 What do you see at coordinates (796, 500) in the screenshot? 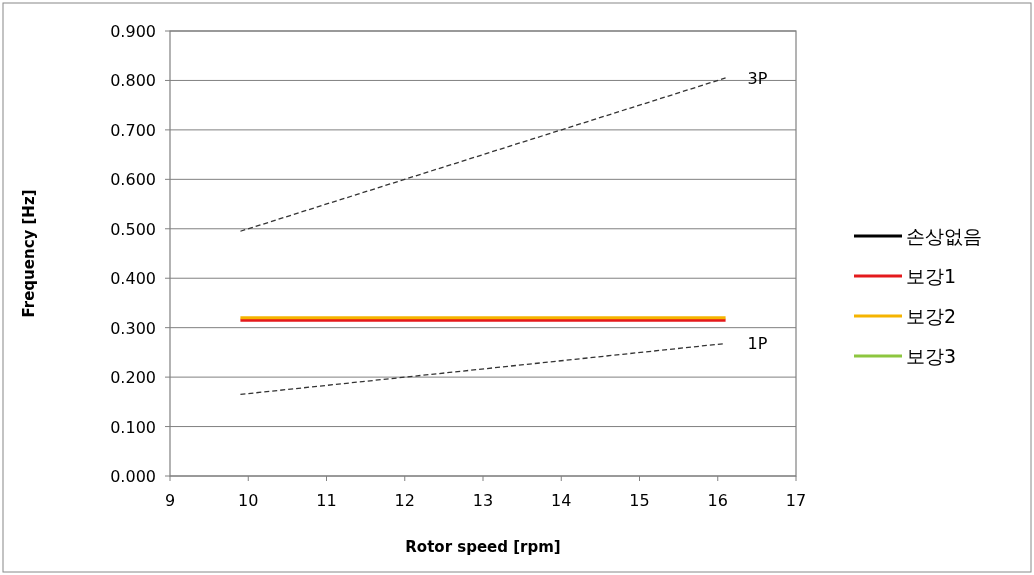
I see `x-tick-label: 17` at bounding box center [796, 500].